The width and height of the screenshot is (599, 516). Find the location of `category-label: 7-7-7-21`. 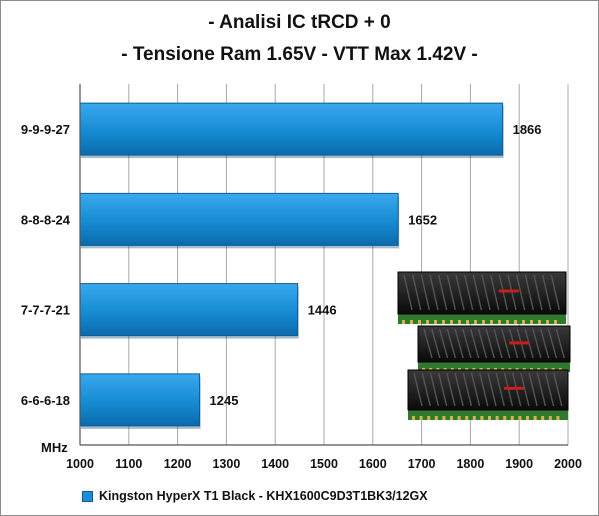

category-label: 7-7-7-21 is located at coordinates (45, 310).